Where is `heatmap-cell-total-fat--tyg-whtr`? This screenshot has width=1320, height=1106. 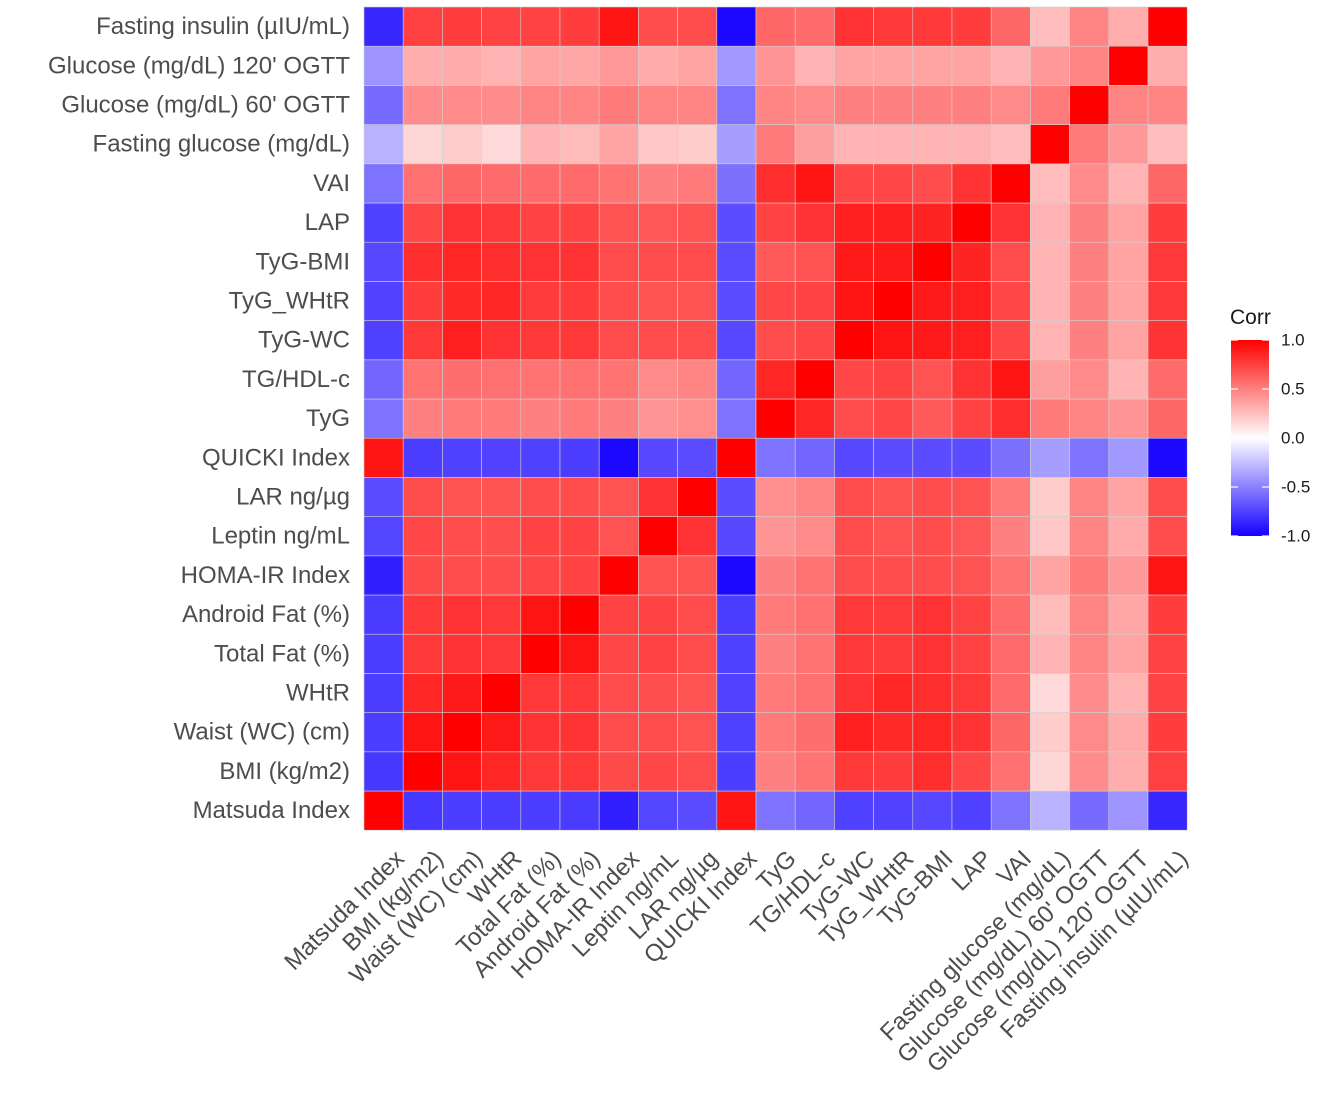
heatmap-cell-total-fat--tyg-whtr is located at coordinates (893, 653).